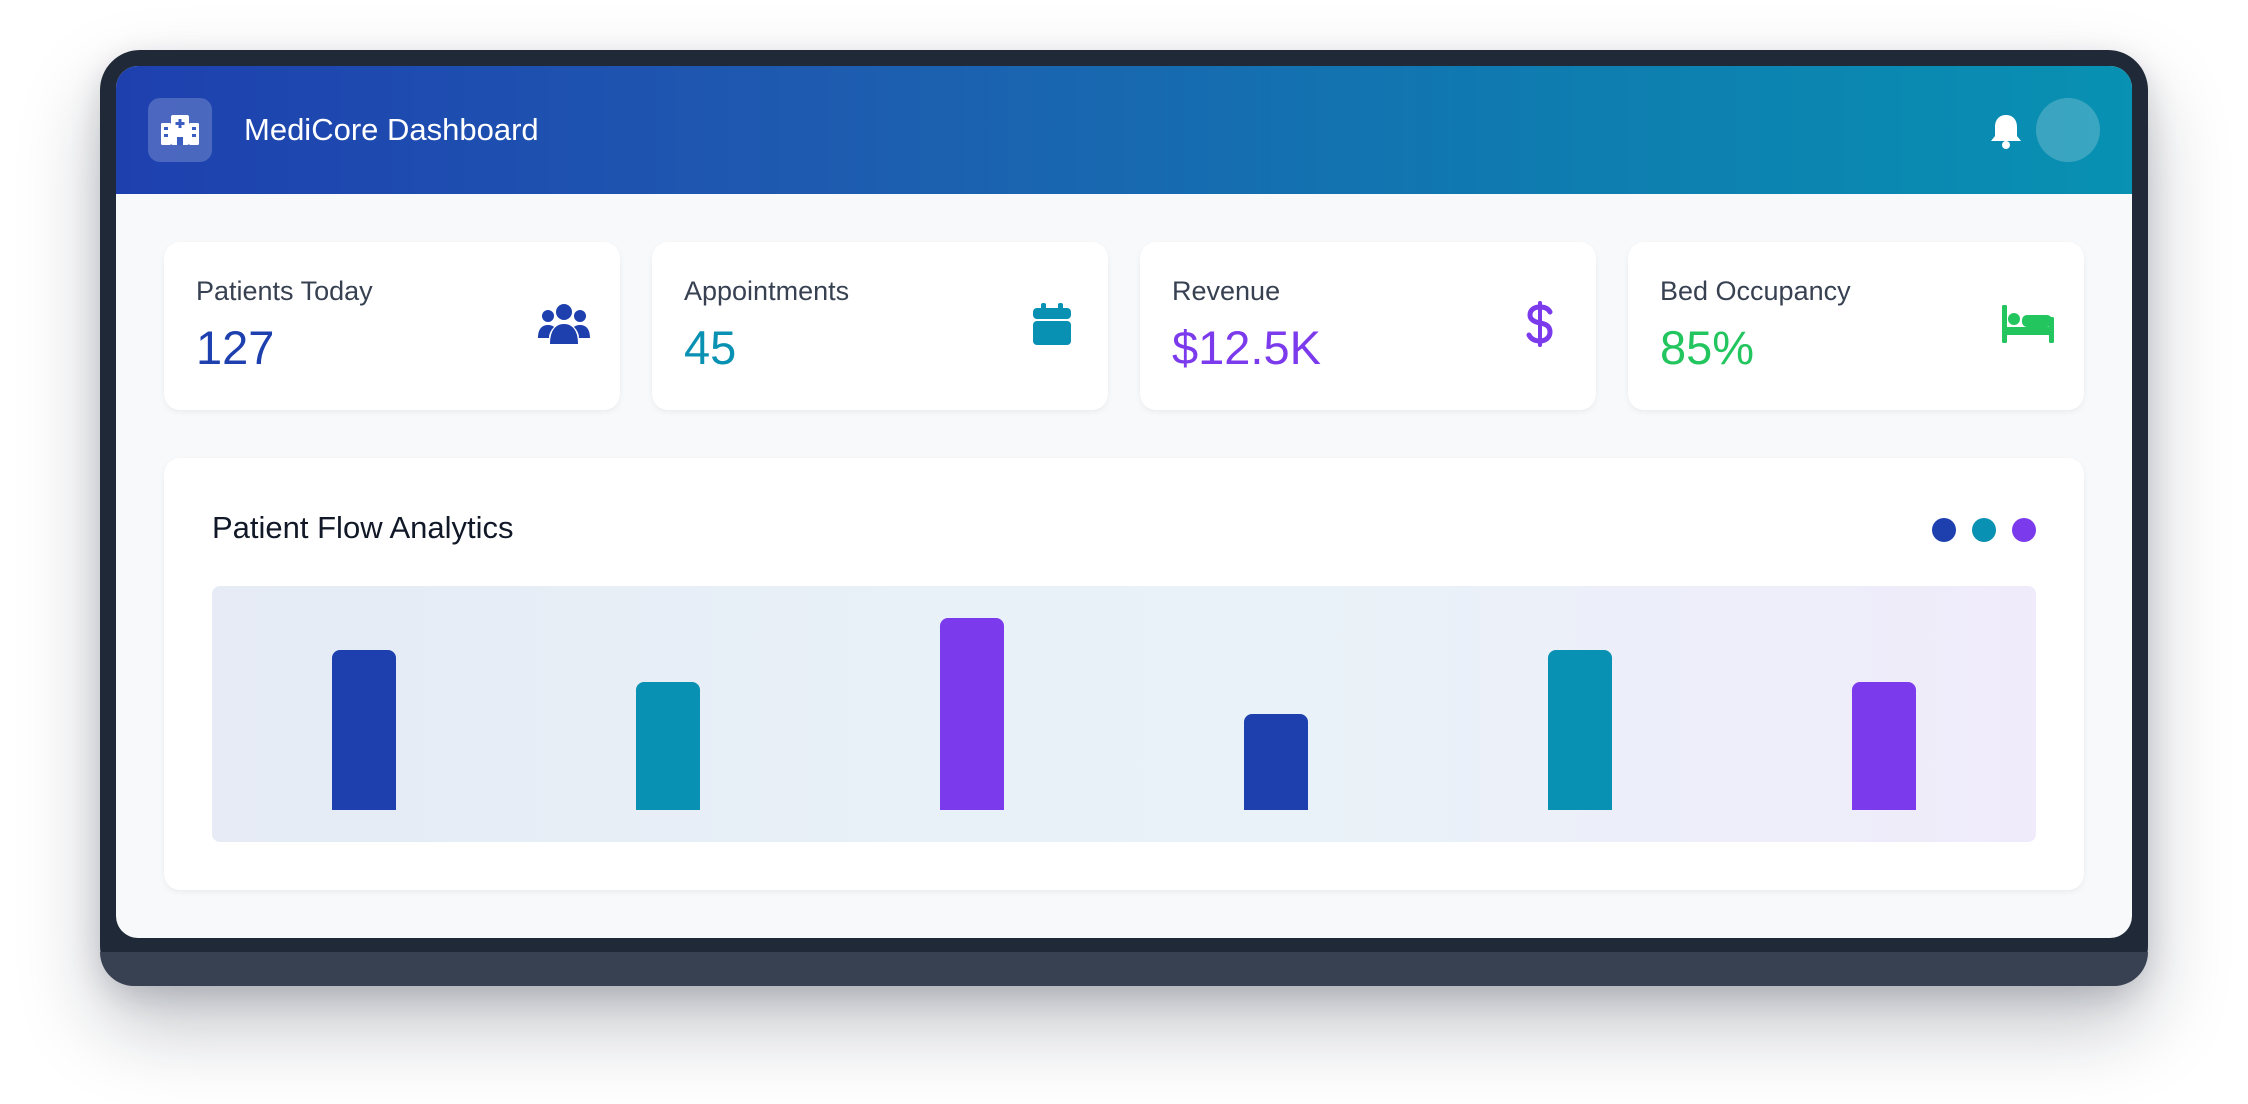 The height and width of the screenshot is (1104, 2248). What do you see at coordinates (1368, 326) in the screenshot?
I see `stat-card-revenue: Revenue $12.5K` at bounding box center [1368, 326].